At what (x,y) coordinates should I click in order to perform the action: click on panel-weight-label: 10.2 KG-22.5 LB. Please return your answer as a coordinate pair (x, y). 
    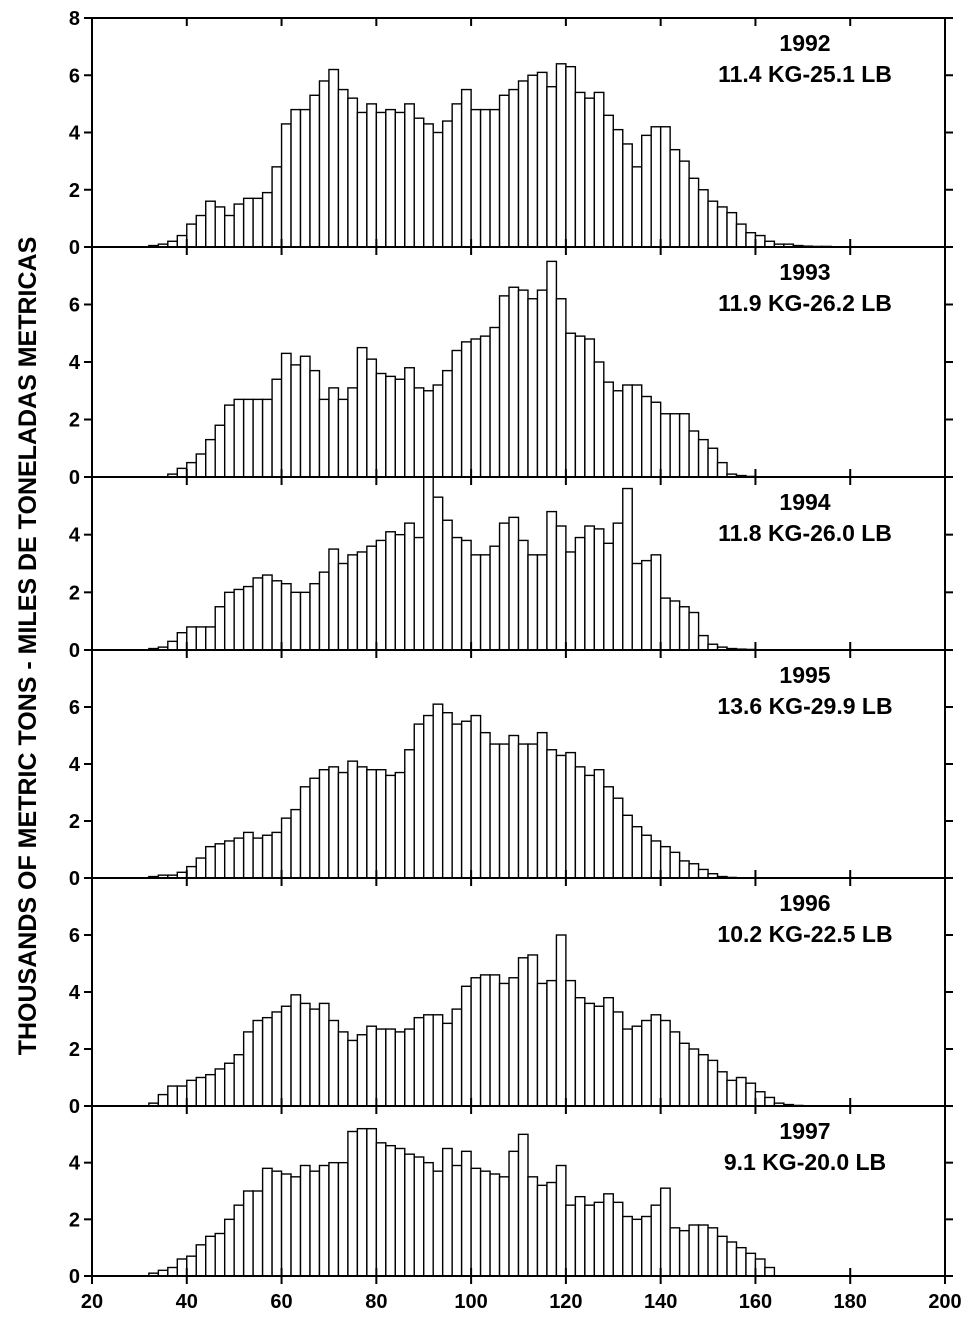
    Looking at the image, I should click on (804, 934).